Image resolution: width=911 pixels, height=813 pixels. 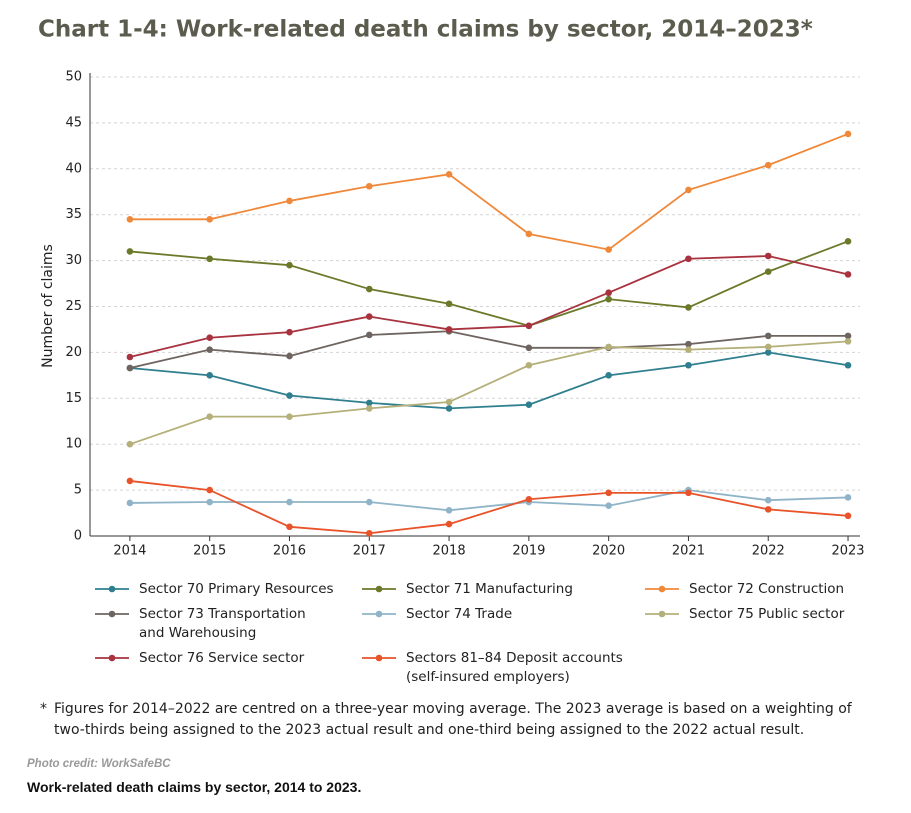 What do you see at coordinates (73, 352) in the screenshot?
I see `y-tick-label: 20` at bounding box center [73, 352].